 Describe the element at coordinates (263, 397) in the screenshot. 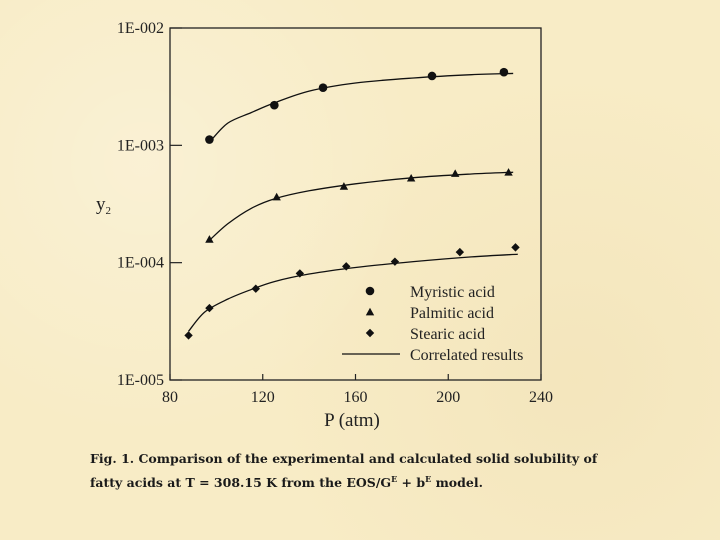

I see `x-tick-label: 120` at that location.